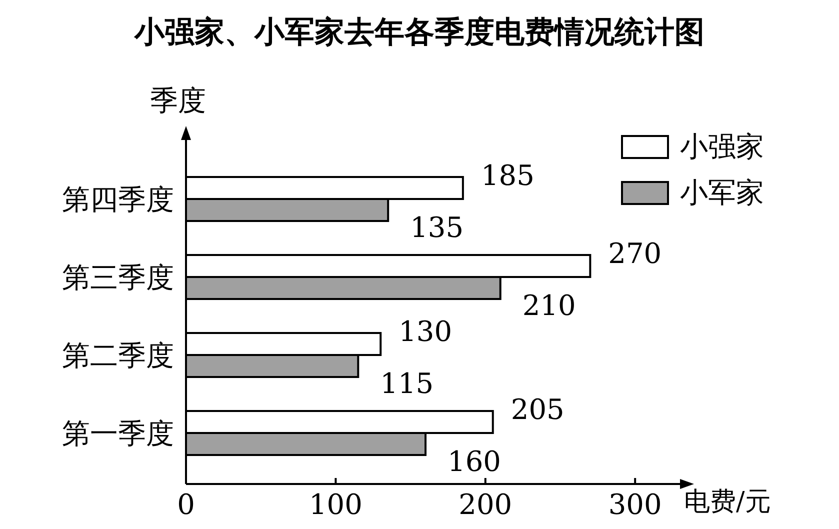 The height and width of the screenshot is (529, 839). What do you see at coordinates (335, 504) in the screenshot?
I see `x-tick-label: 100` at bounding box center [335, 504].